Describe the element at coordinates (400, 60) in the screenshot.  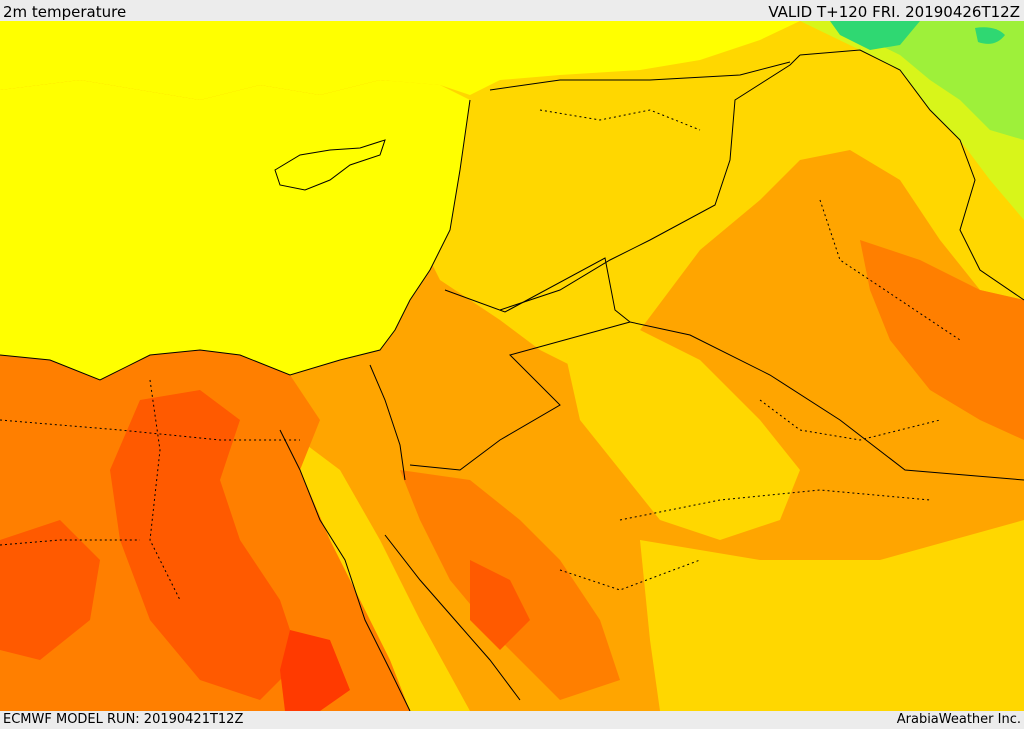
I see `field-yellow-turkey` at that location.